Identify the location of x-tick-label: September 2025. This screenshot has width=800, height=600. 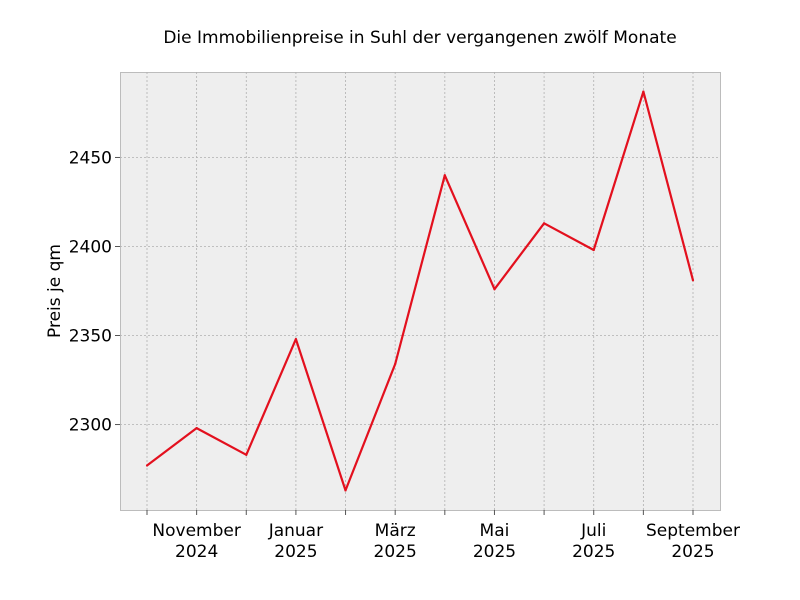
(693, 541).